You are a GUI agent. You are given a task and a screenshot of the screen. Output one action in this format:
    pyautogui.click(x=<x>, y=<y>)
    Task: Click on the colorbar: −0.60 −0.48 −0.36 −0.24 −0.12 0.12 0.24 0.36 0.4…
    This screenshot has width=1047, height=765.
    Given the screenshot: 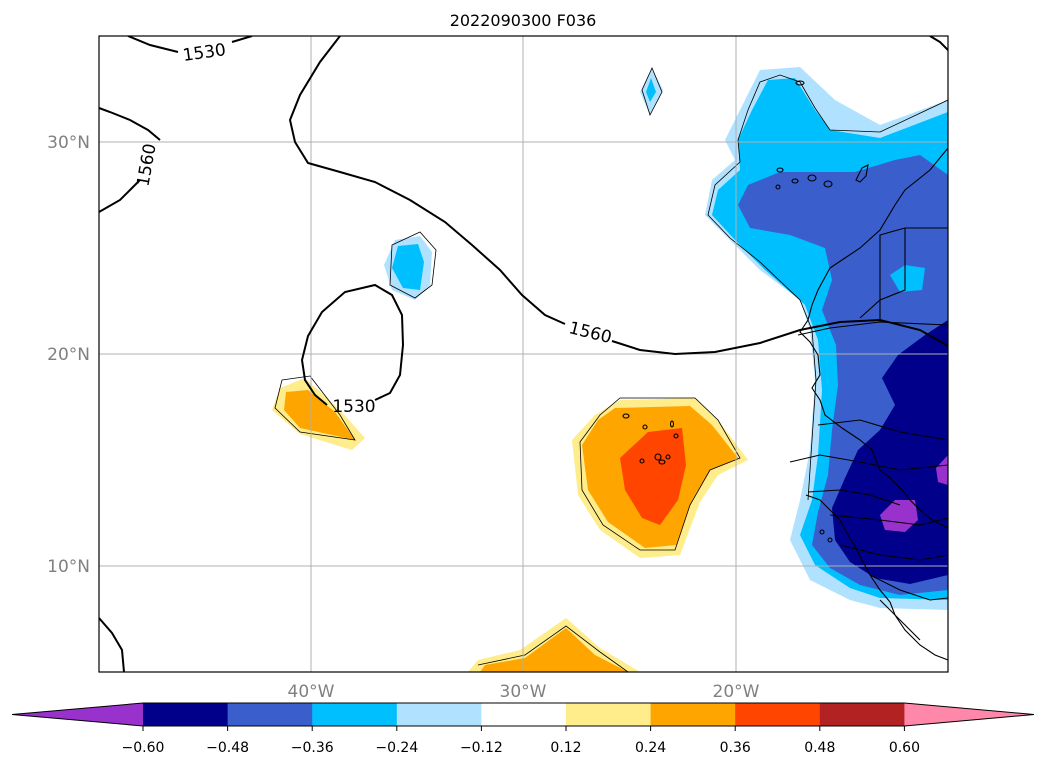 What is the action you would take?
    pyautogui.click(x=523, y=729)
    